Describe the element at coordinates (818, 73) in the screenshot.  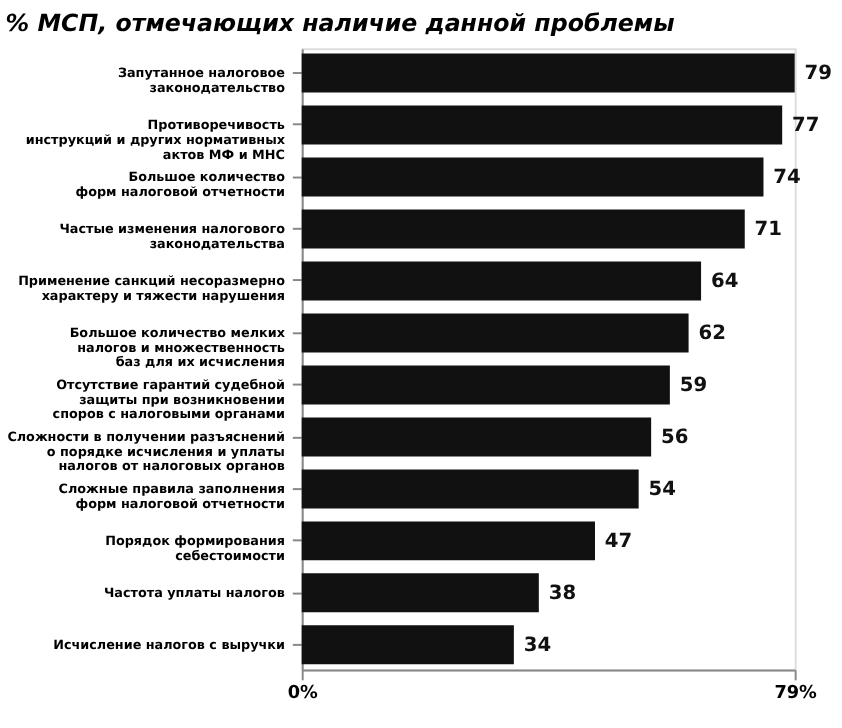
I see `data-label: 79` at that location.